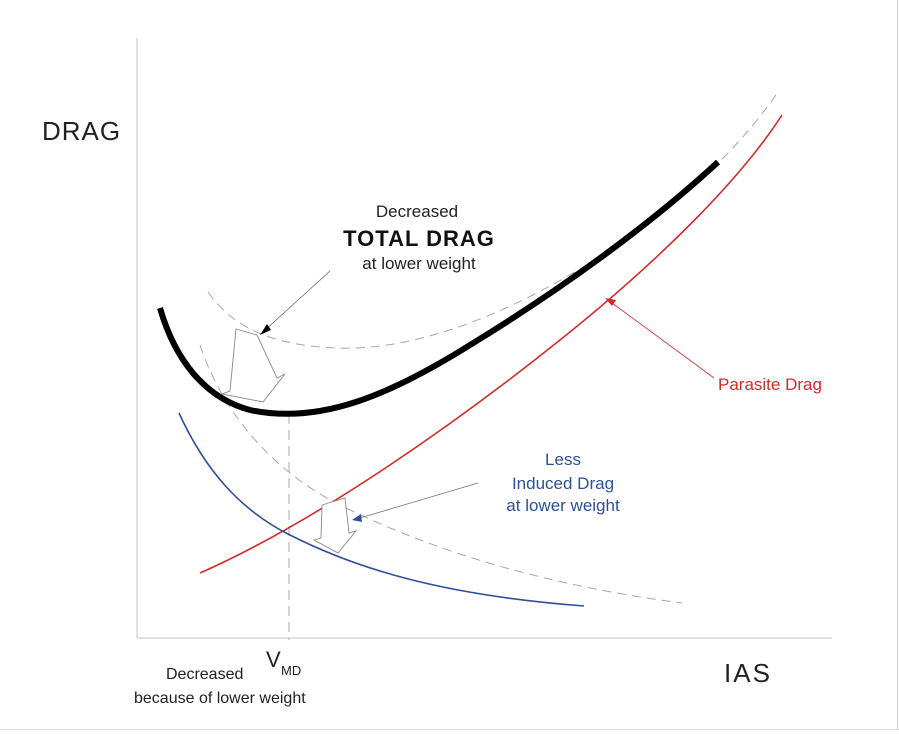 The image size is (899, 735). Describe the element at coordinates (748, 673) in the screenshot. I see `x-axis-label: IAS` at that location.